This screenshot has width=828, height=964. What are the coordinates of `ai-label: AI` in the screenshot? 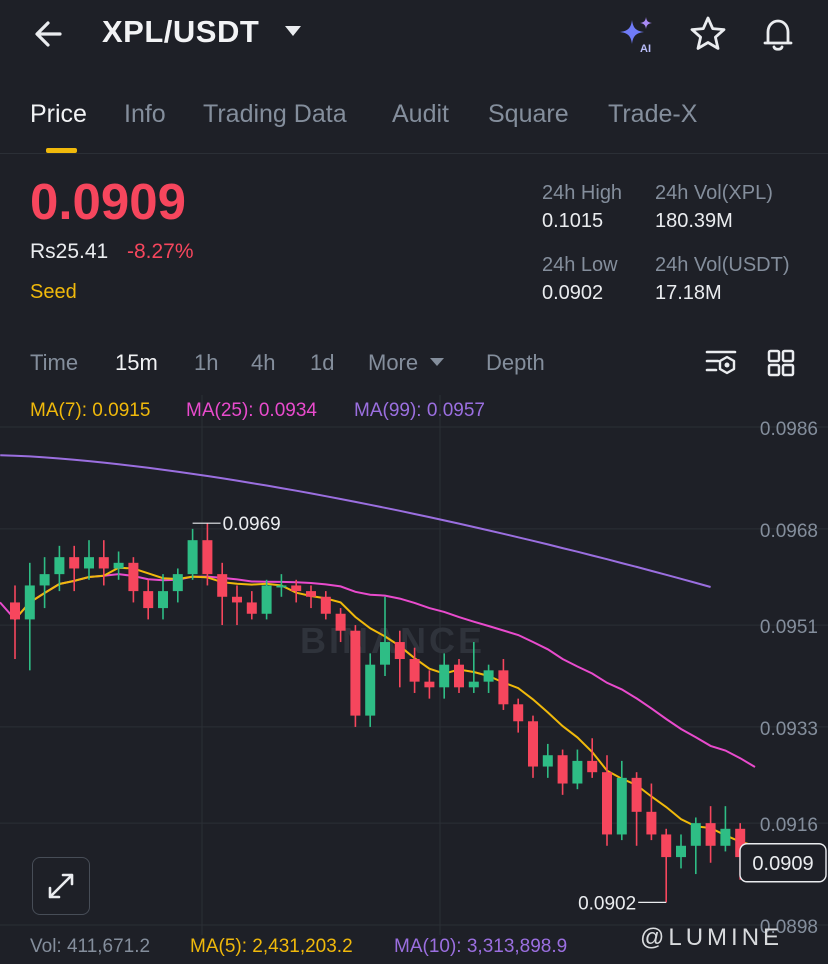 It's located at (645, 48).